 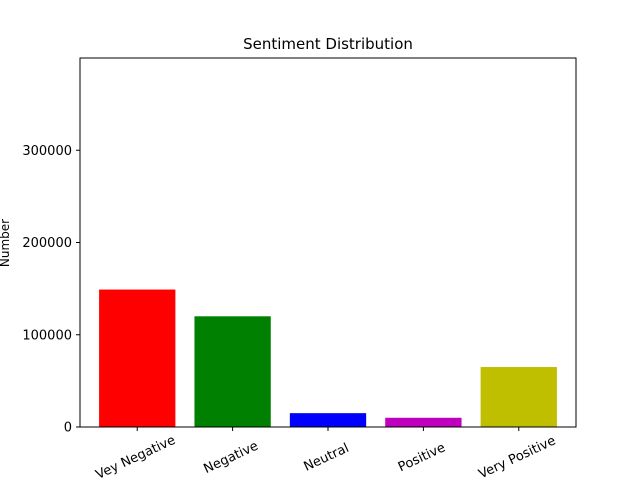 I want to click on y-tick-label: 0, so click(x=68, y=428).